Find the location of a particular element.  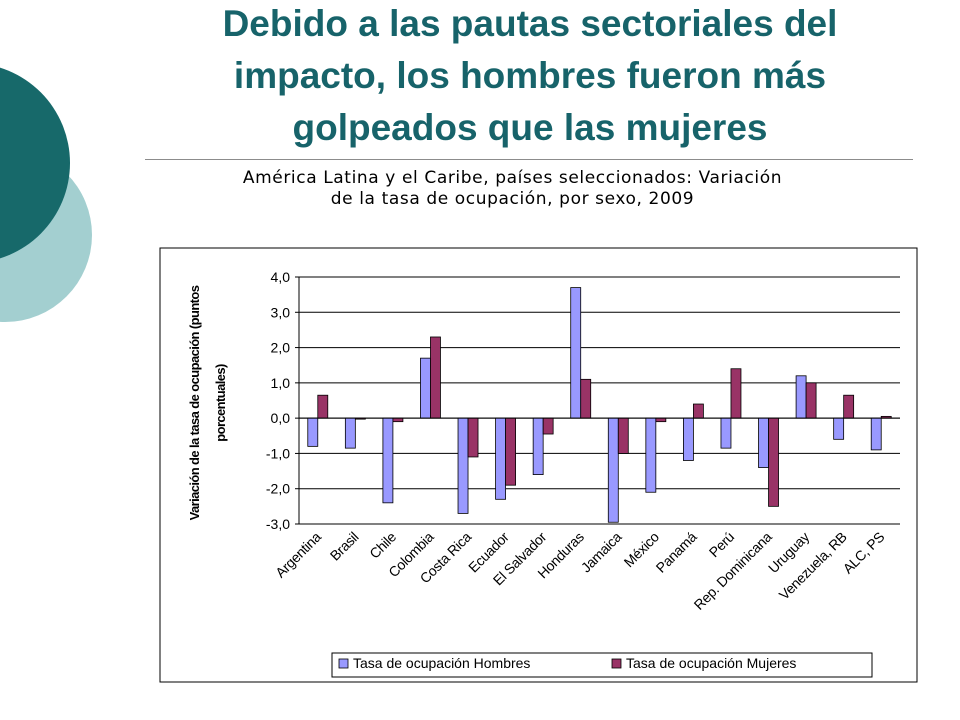

chart-title-line: de la tasa de ocupación, por sexo, 2009 is located at coordinates (512, 199).